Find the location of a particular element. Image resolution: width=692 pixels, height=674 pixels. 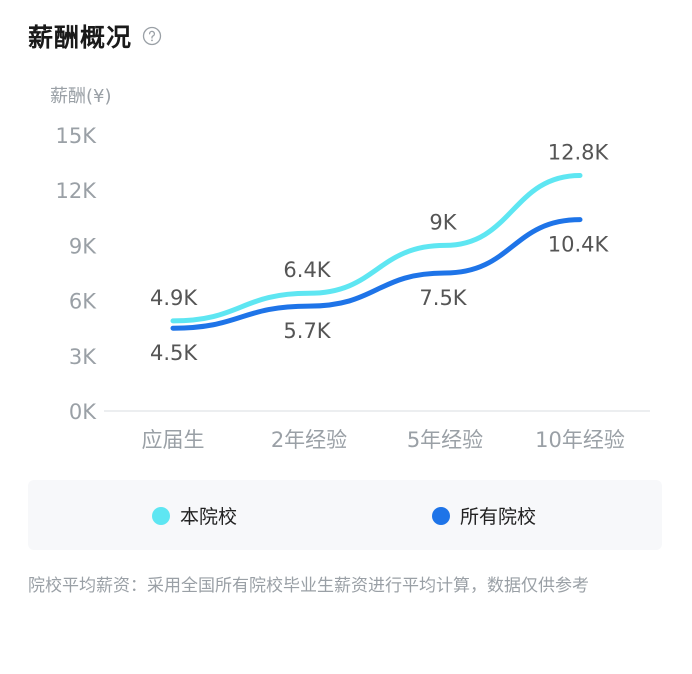

data-label: 6.4K is located at coordinates (307, 270).